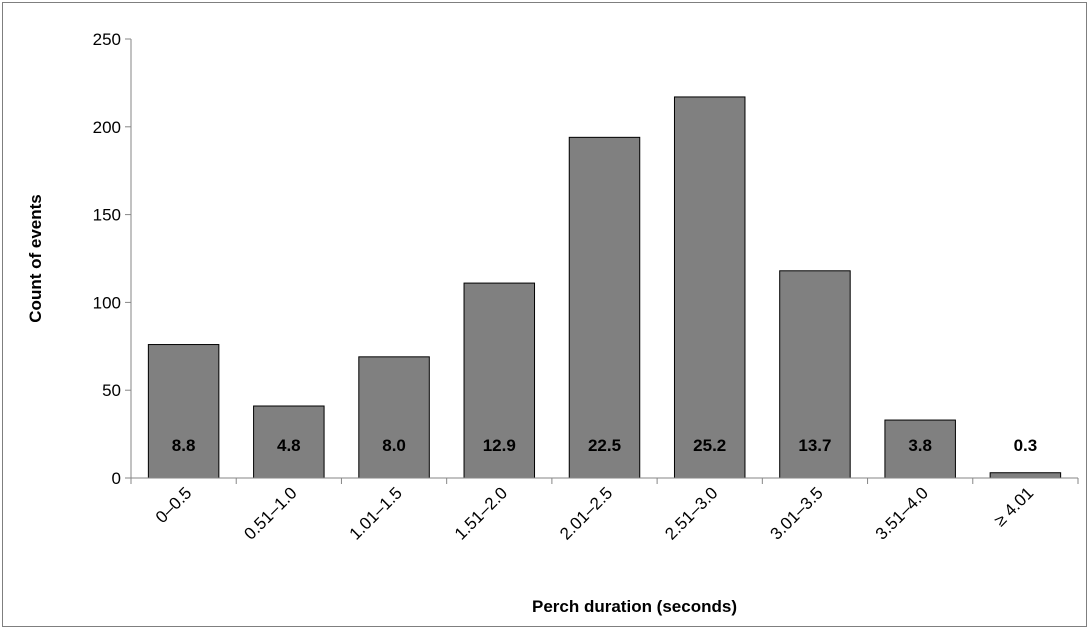  I want to click on x-tick-label: 3.01–3.5, so click(797, 513).